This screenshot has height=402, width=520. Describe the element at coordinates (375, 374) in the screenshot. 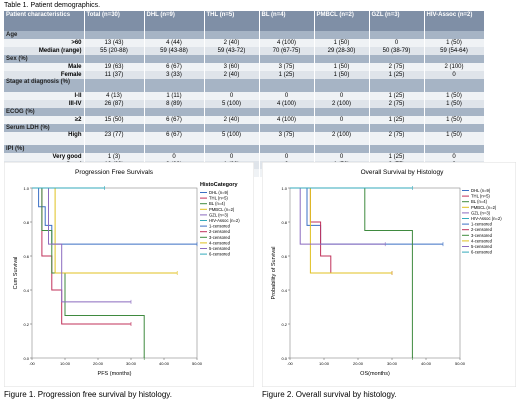

I see `x-axis-label: OS(months)` at that location.